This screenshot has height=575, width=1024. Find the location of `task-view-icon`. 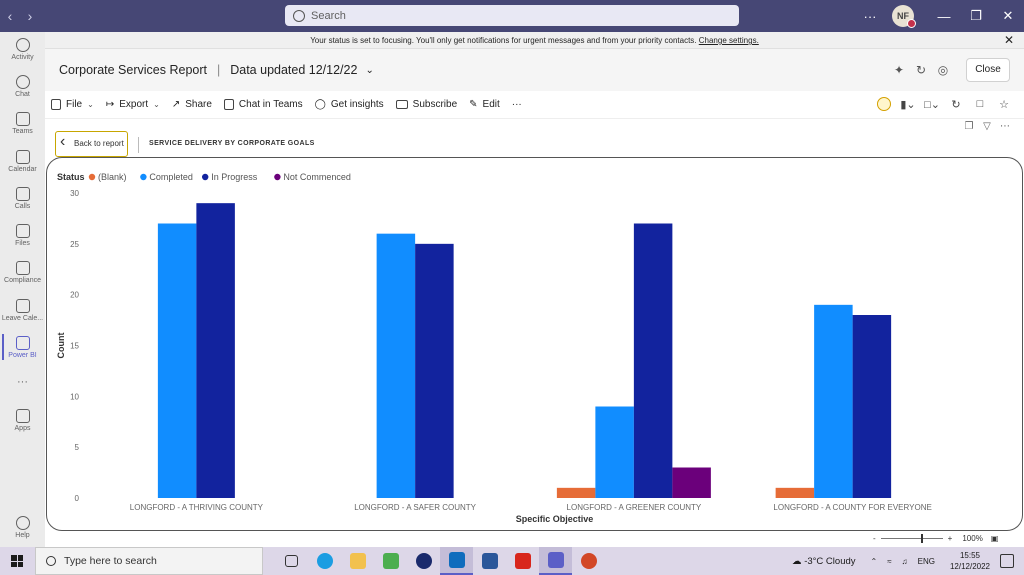

task-view-icon is located at coordinates (291, 561).